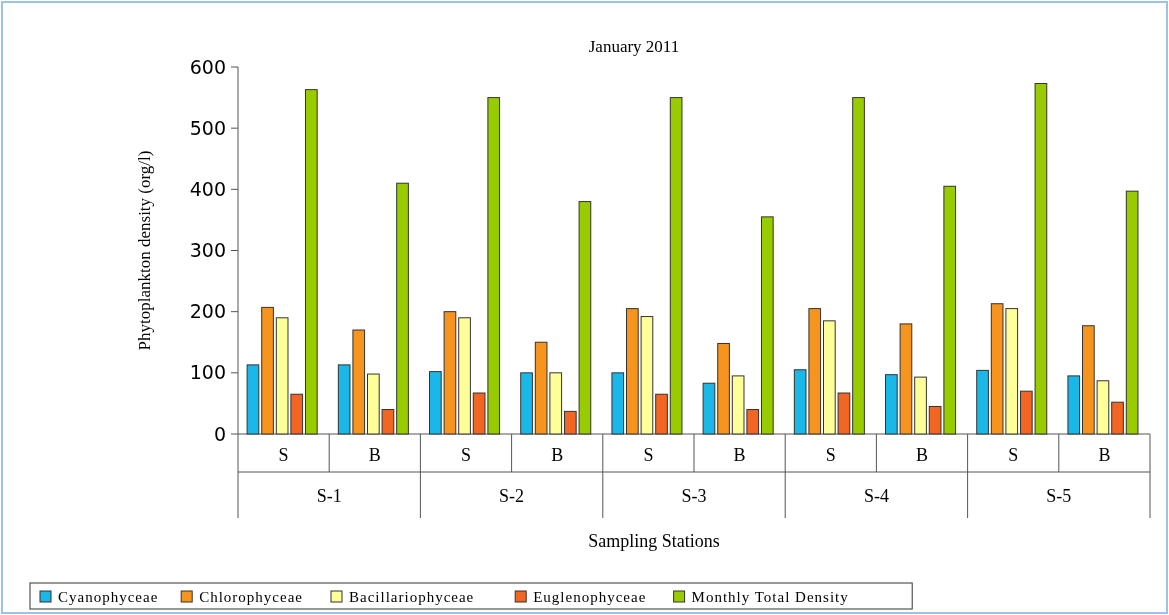  Describe the element at coordinates (694, 496) in the screenshot. I see `text: S-3` at that location.